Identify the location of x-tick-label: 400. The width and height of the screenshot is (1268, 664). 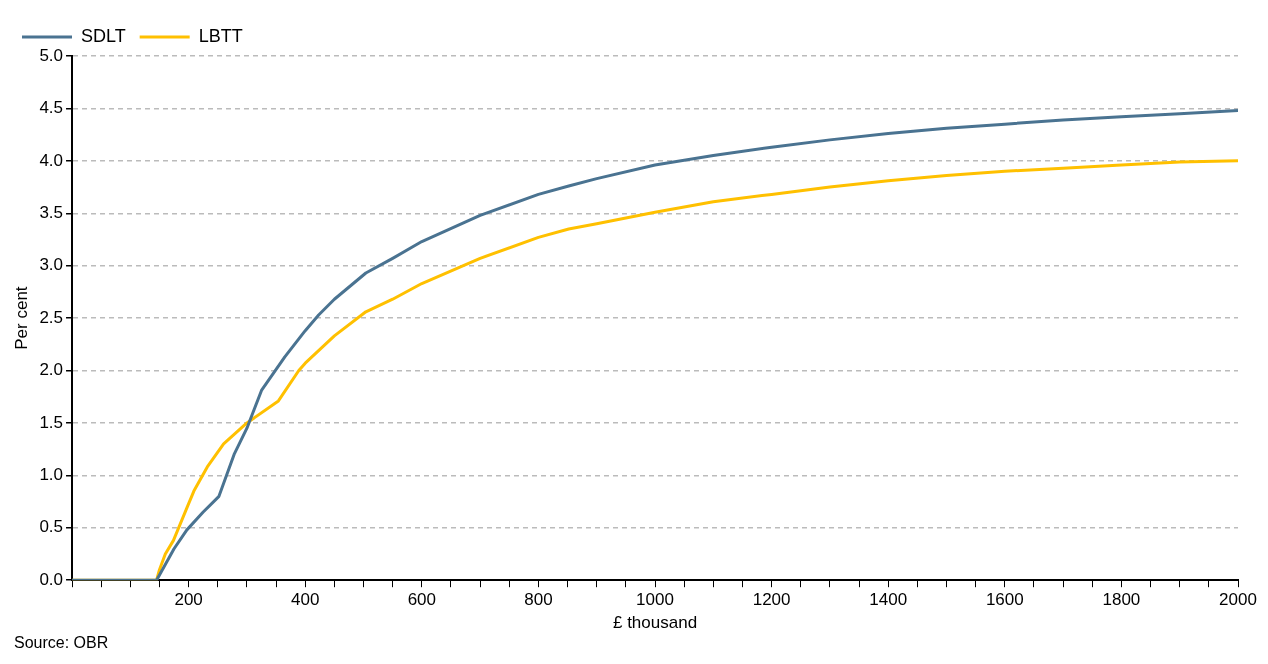
(305, 600).